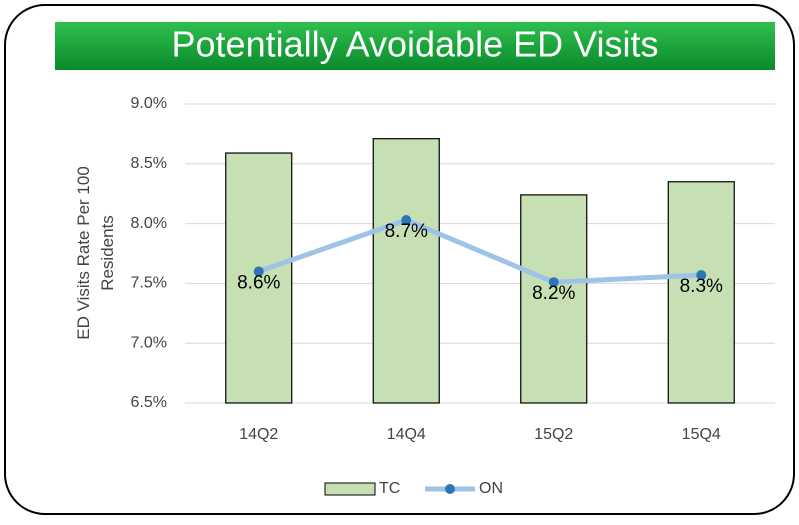  What do you see at coordinates (258, 282) in the screenshot?
I see `data-label: 8.6%` at bounding box center [258, 282].